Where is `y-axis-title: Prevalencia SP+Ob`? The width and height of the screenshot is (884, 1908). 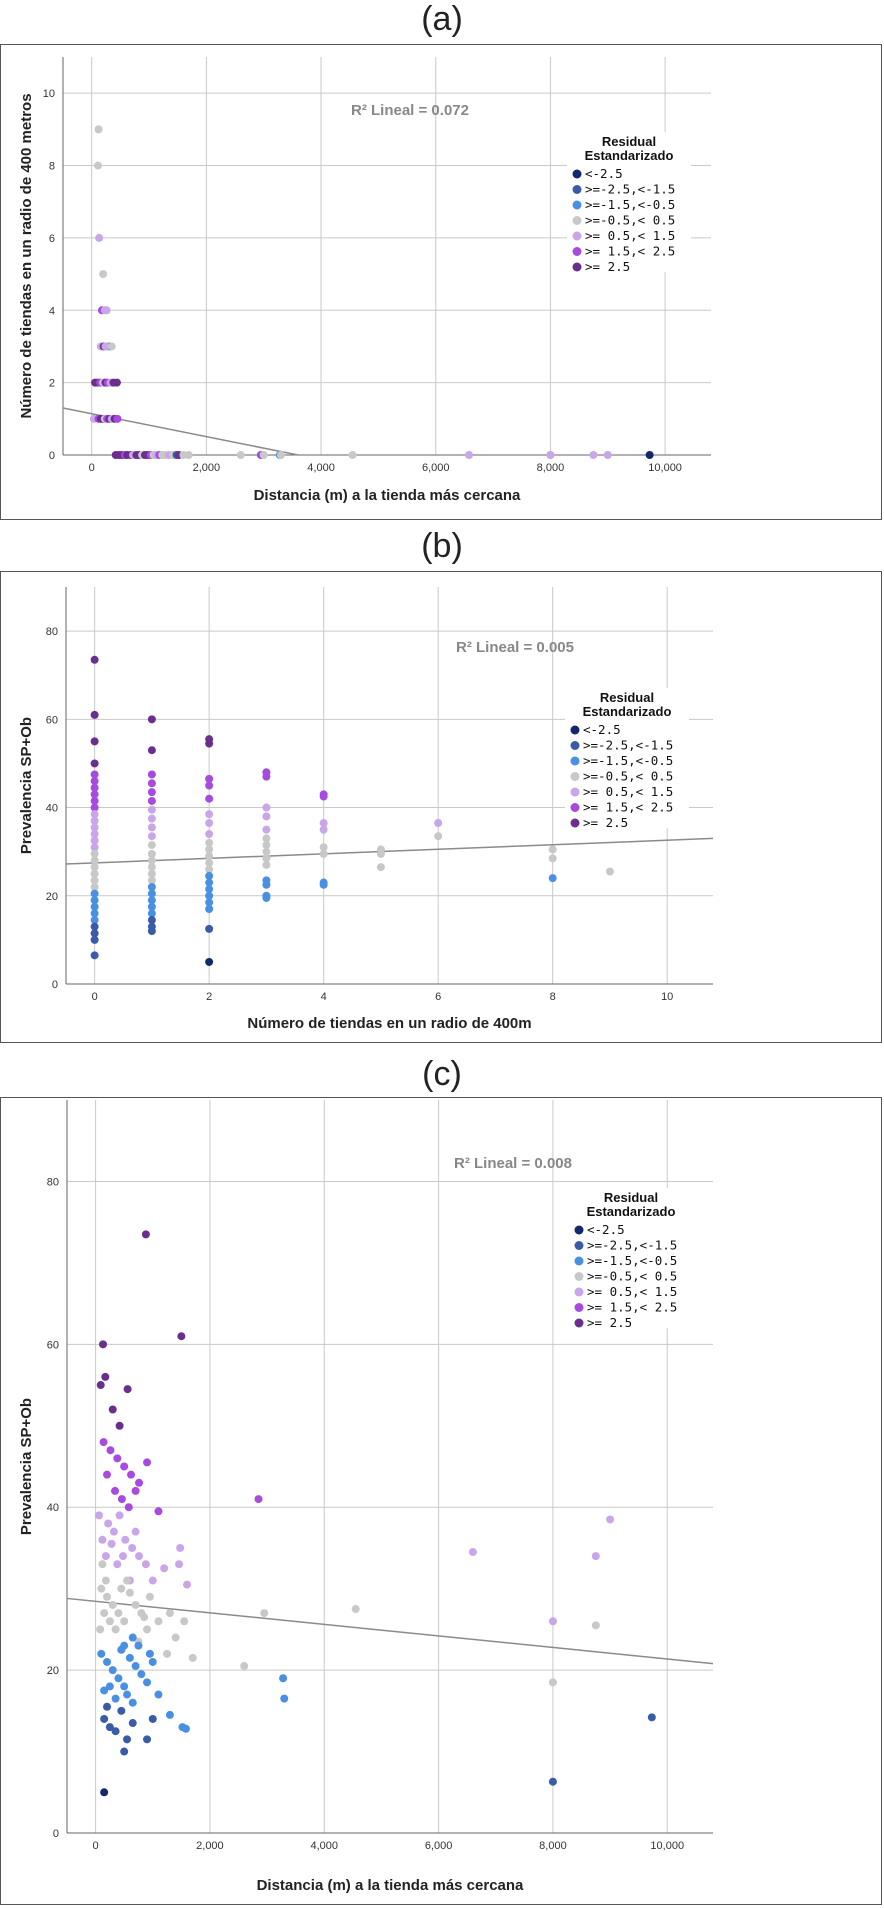
y-axis-title: Prevalencia SP+Ob is located at coordinates (26, 1466).